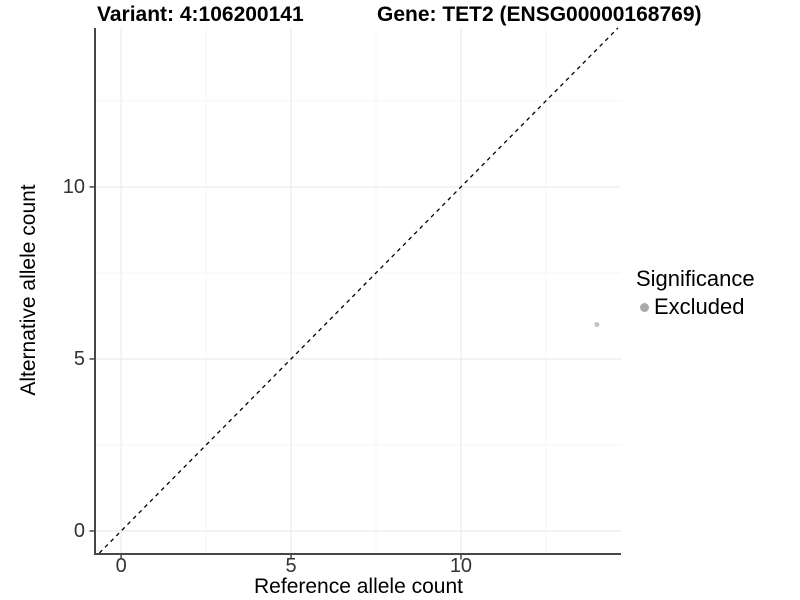  What do you see at coordinates (539, 14) in the screenshot?
I see `gene-title: Gene: TET2 (ENSG00000168769)` at bounding box center [539, 14].